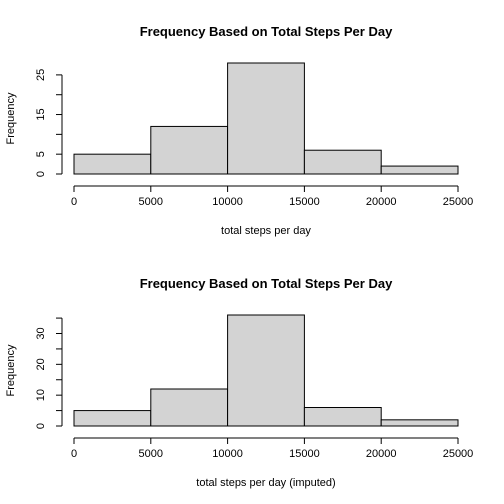 The height and width of the screenshot is (504, 504). What do you see at coordinates (41, 333) in the screenshot?
I see `y-tick-label: 30` at bounding box center [41, 333].